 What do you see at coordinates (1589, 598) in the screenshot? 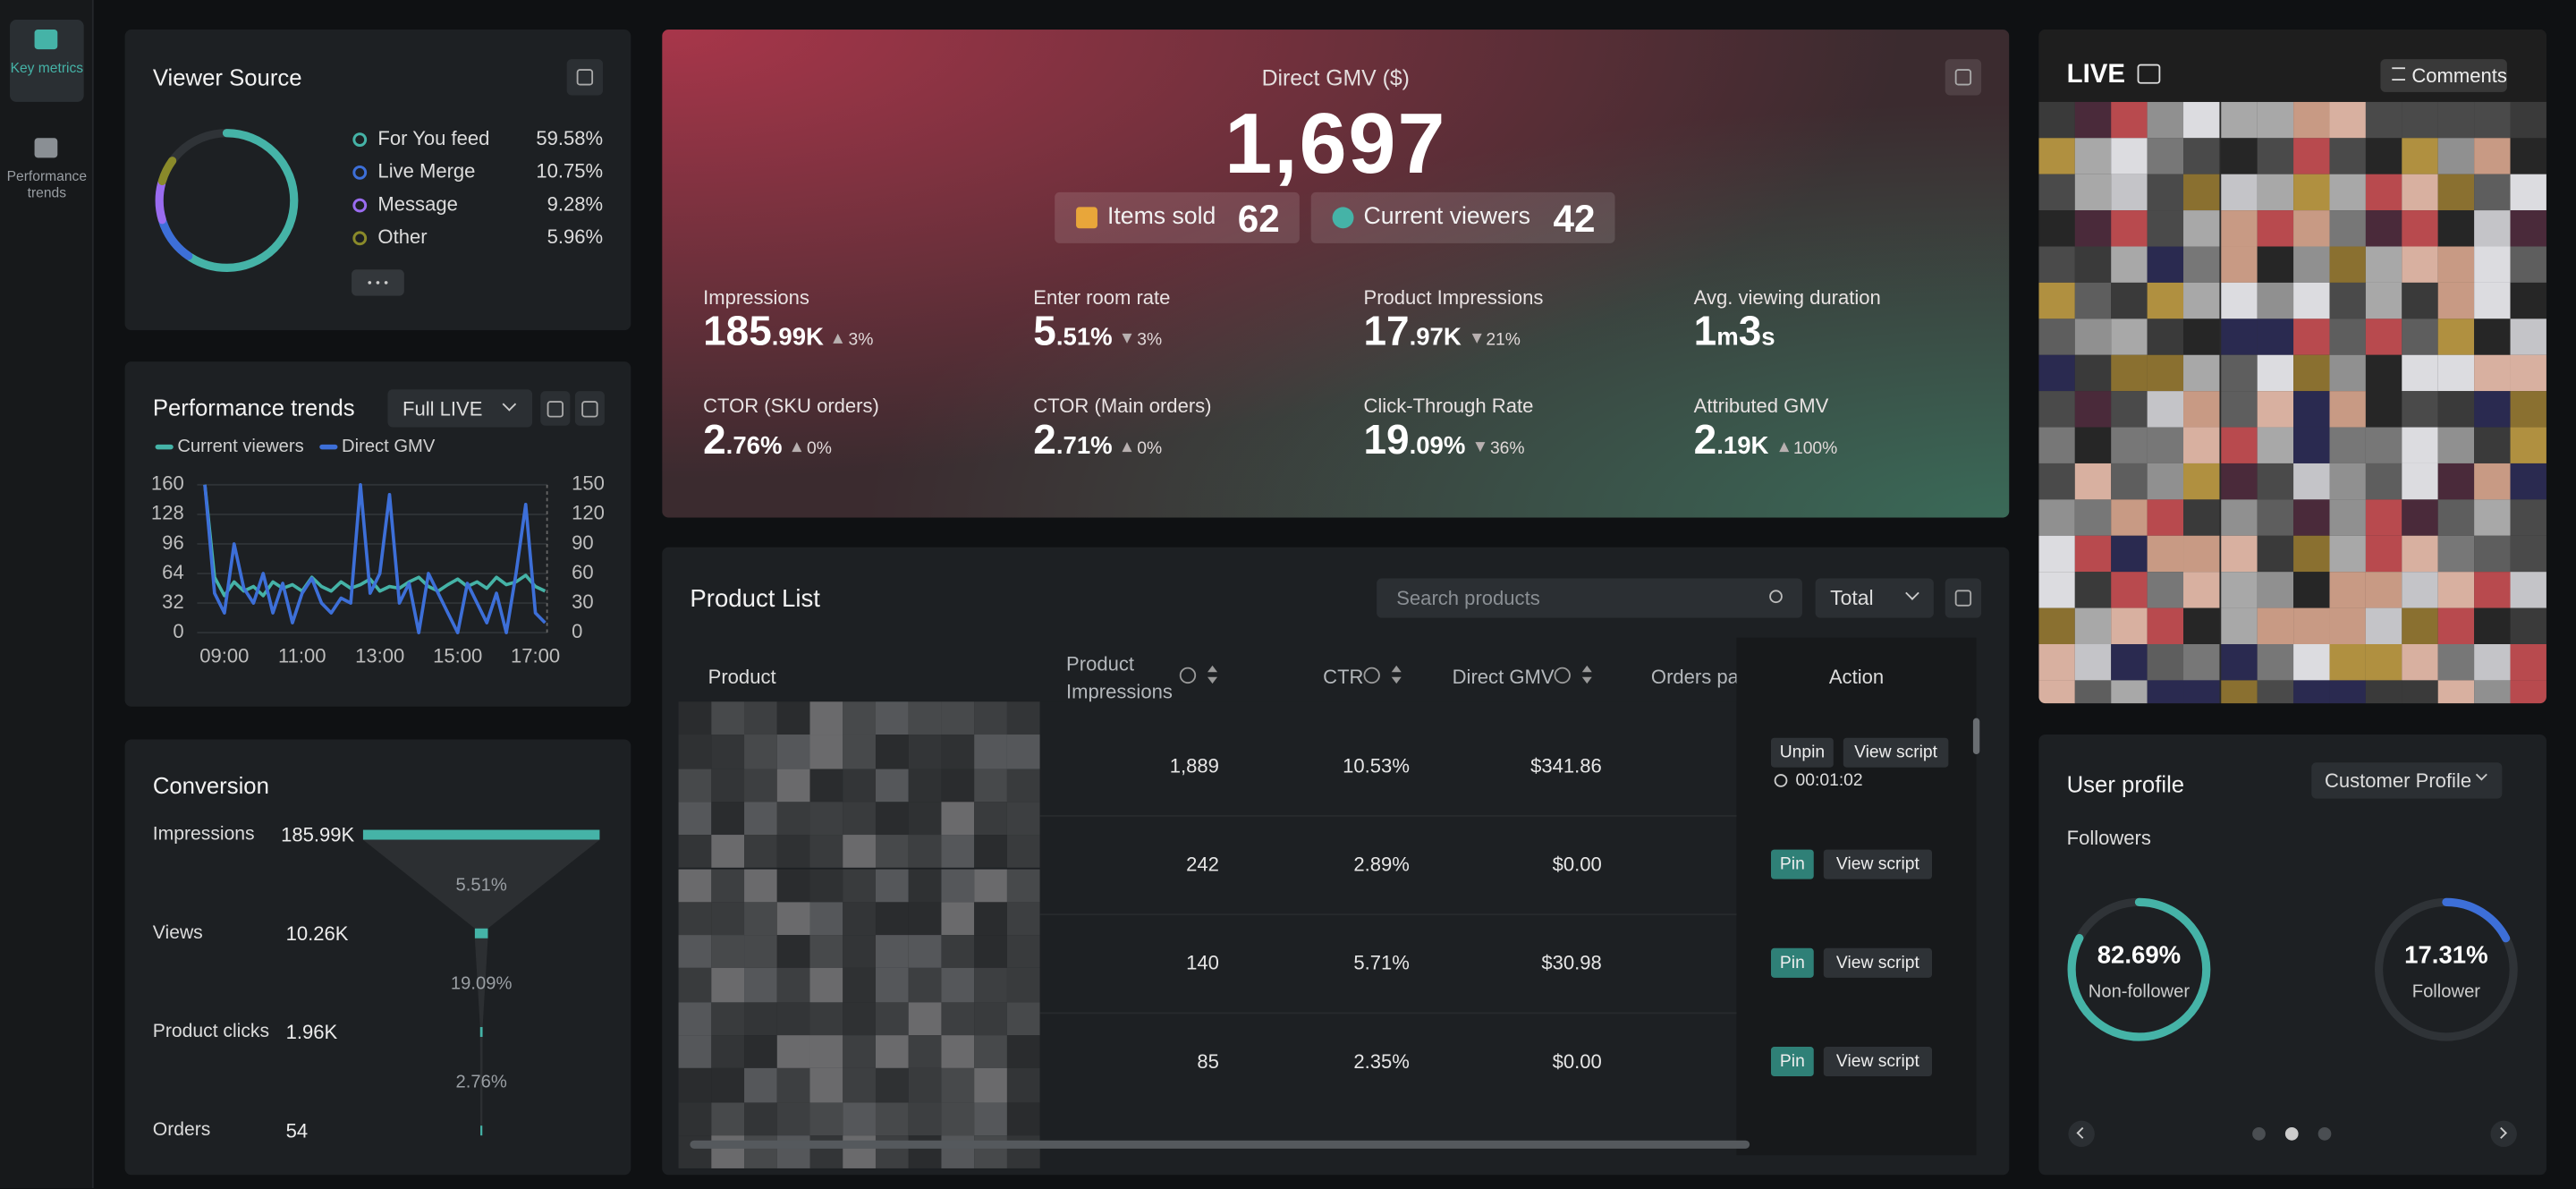
I see `search-input: Search products` at bounding box center [1589, 598].